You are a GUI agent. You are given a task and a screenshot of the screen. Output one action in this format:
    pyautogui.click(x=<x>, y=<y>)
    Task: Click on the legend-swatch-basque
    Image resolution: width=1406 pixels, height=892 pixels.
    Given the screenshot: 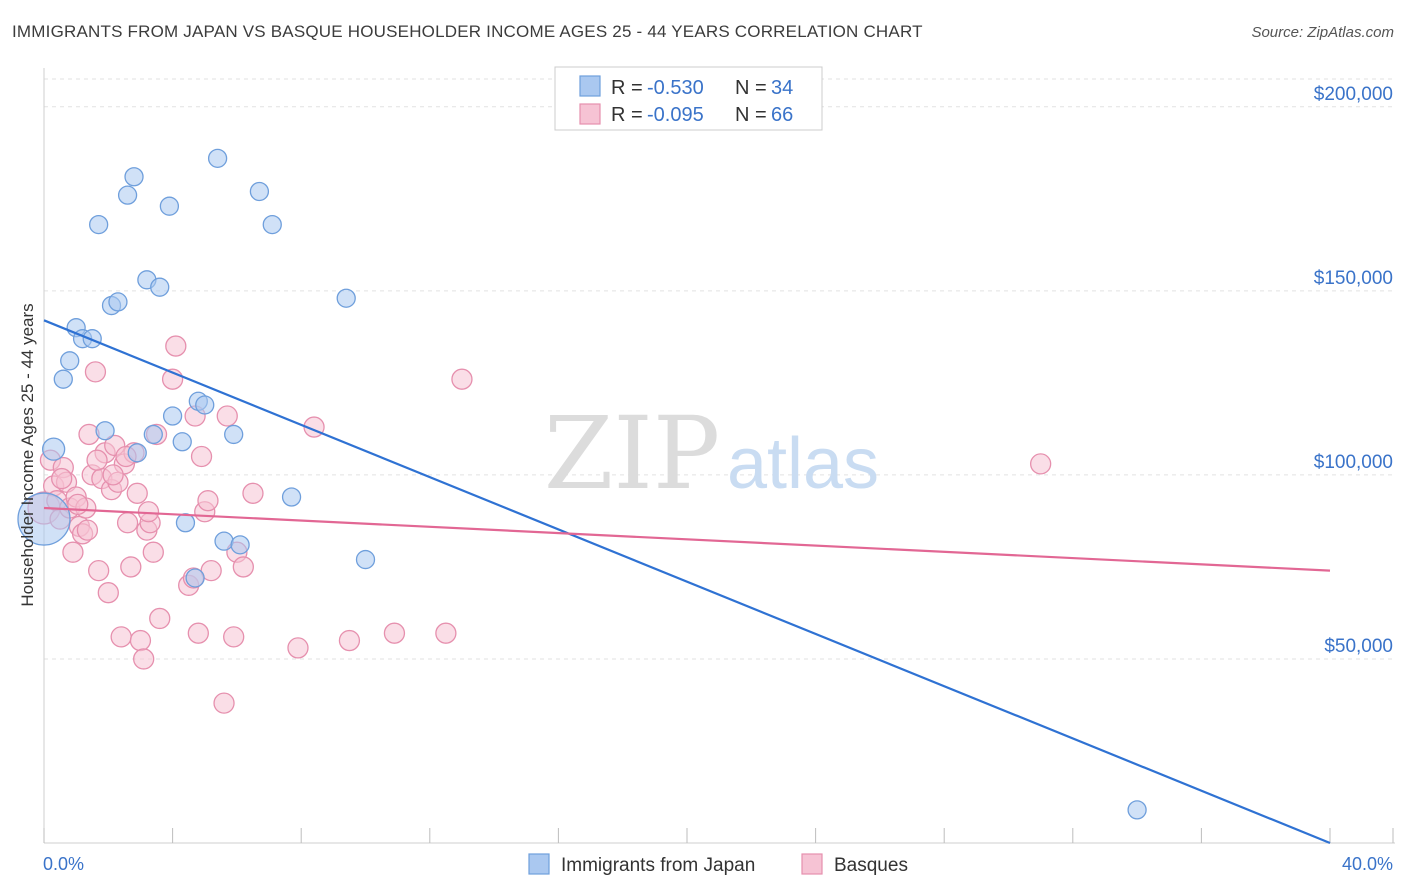 What is the action you would take?
    pyautogui.click(x=590, y=114)
    